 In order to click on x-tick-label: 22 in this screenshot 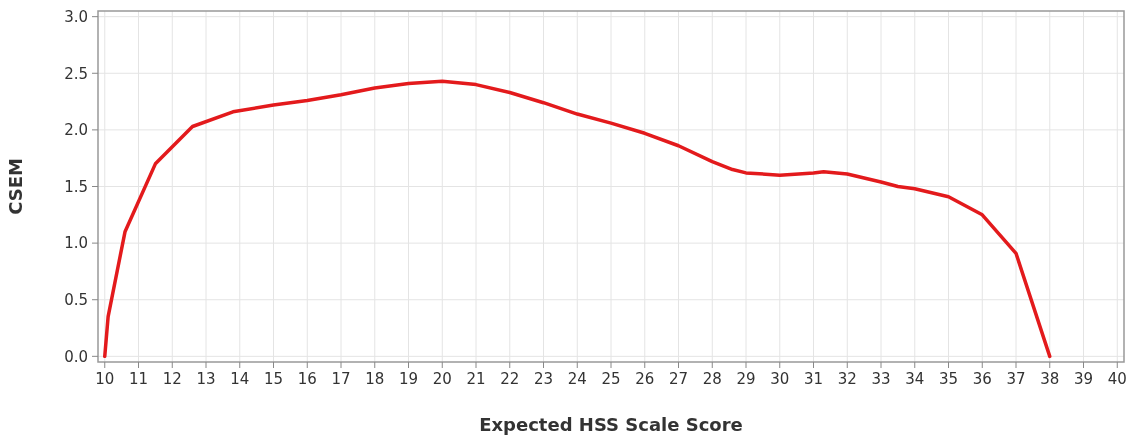, I will do `click(510, 379)`.